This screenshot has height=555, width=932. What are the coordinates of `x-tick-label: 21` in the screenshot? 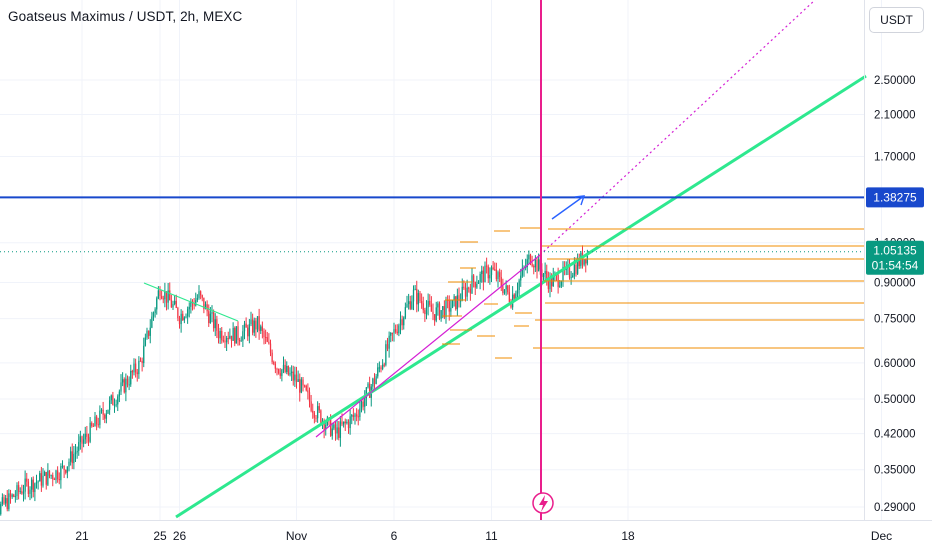 It's located at (82, 536).